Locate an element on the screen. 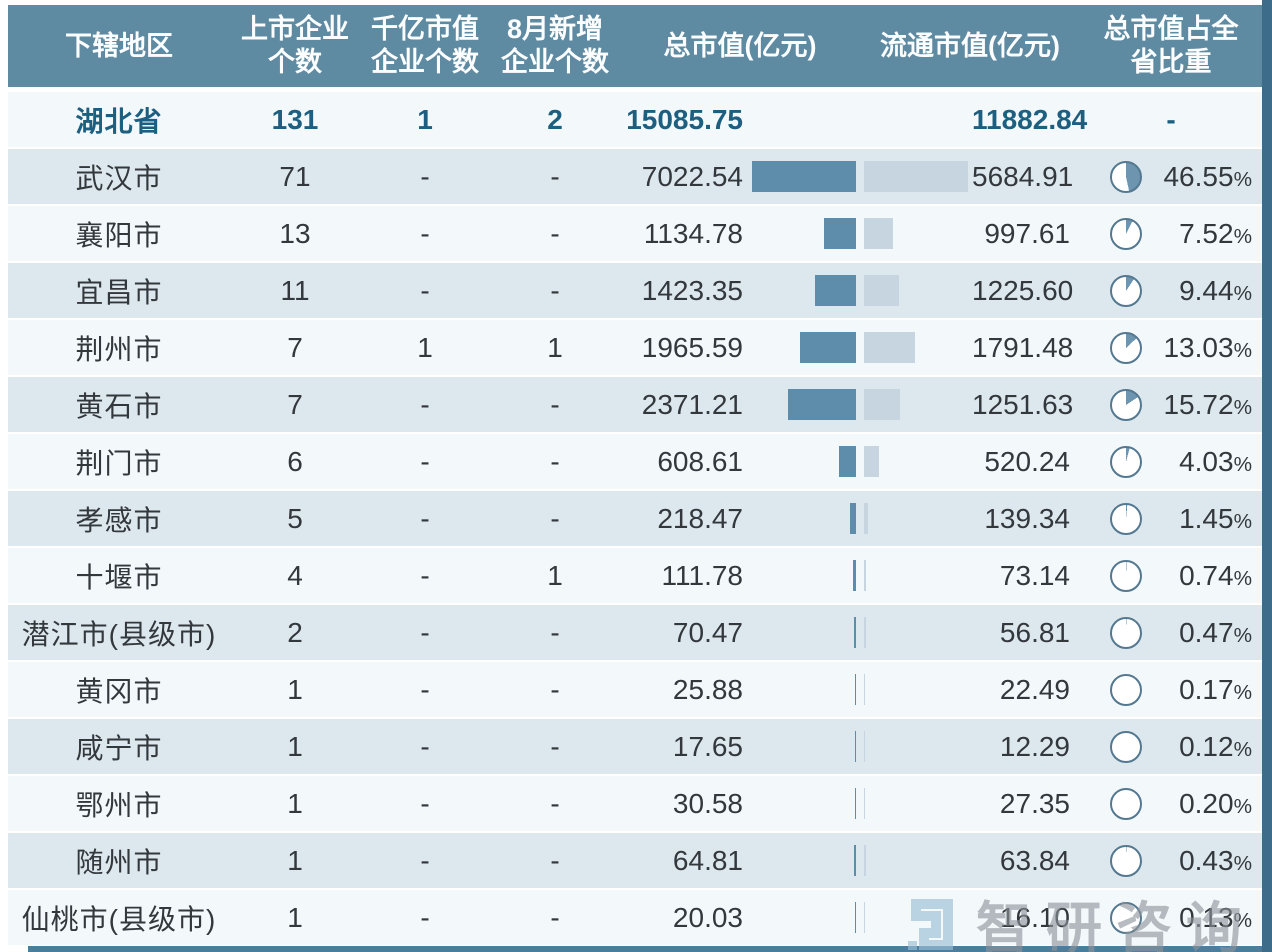 Image resolution: width=1272 pixels, height=952 pixels. circulating-cap-value-cell: 56.81 is located at coordinates (1034, 632).